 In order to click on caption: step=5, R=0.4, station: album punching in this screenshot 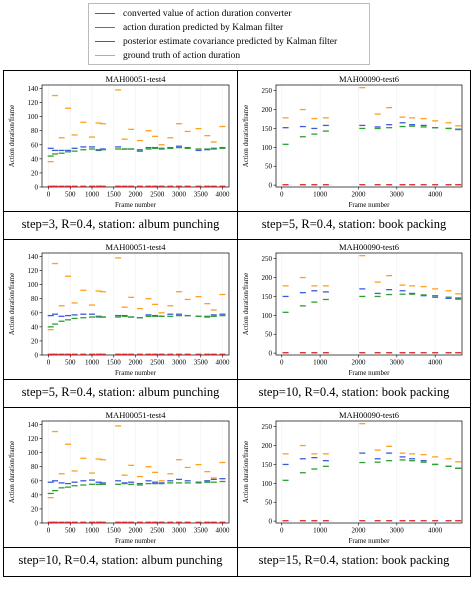, I will do `click(120, 392)`.